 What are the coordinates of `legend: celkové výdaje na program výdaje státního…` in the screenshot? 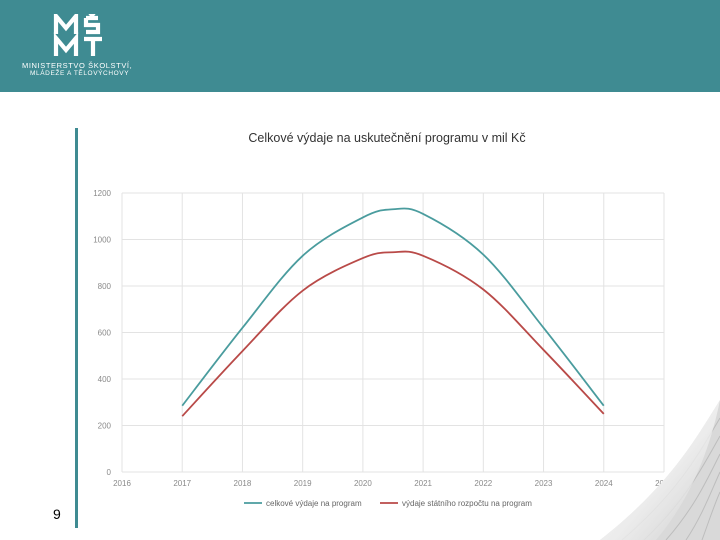 It's located at (388, 503).